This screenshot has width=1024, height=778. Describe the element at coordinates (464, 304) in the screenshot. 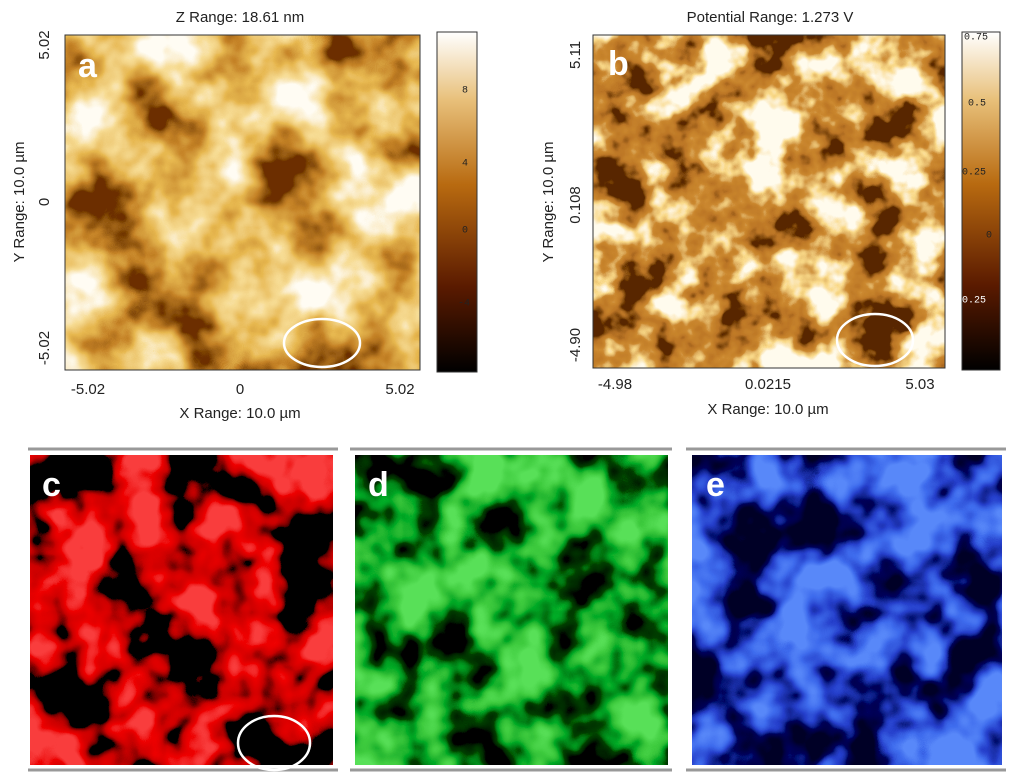

I see `colorbar-tick: -4` at that location.